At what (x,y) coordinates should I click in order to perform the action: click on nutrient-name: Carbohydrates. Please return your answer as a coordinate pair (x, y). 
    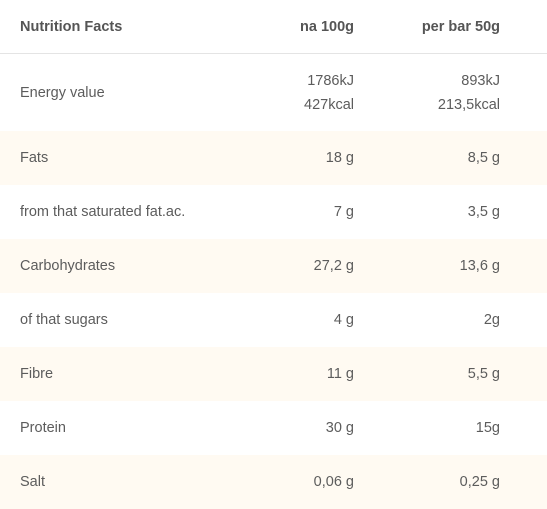
    Looking at the image, I should click on (137, 266).